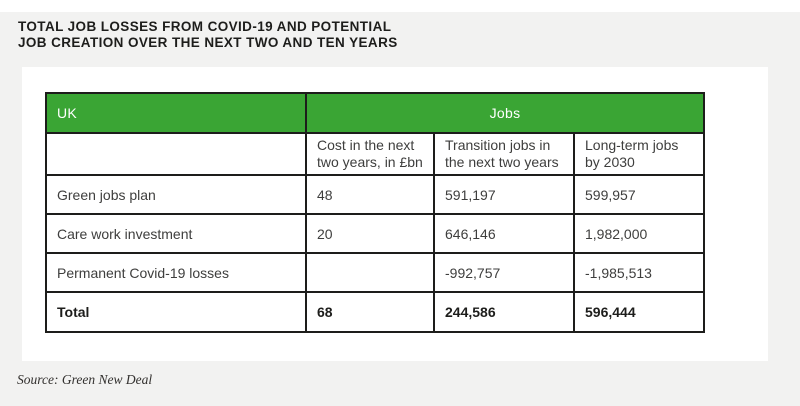 This screenshot has width=800, height=406. I want to click on cost-value: 48, so click(370, 194).